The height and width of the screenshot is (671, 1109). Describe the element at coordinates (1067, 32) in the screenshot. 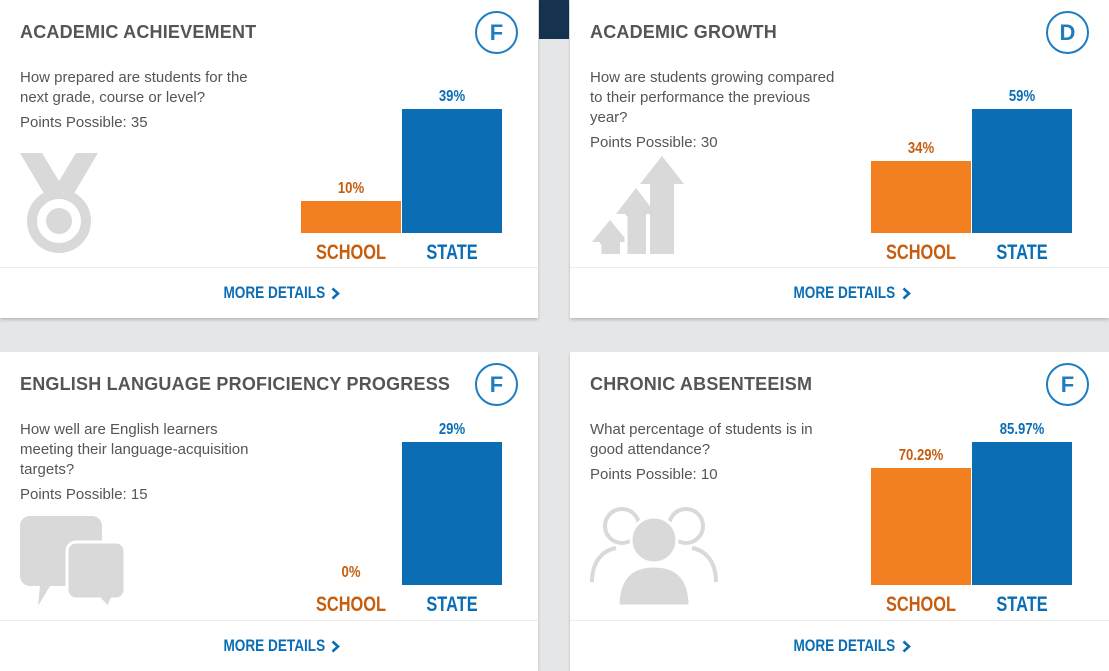

I see `grade-badge: D` at that location.